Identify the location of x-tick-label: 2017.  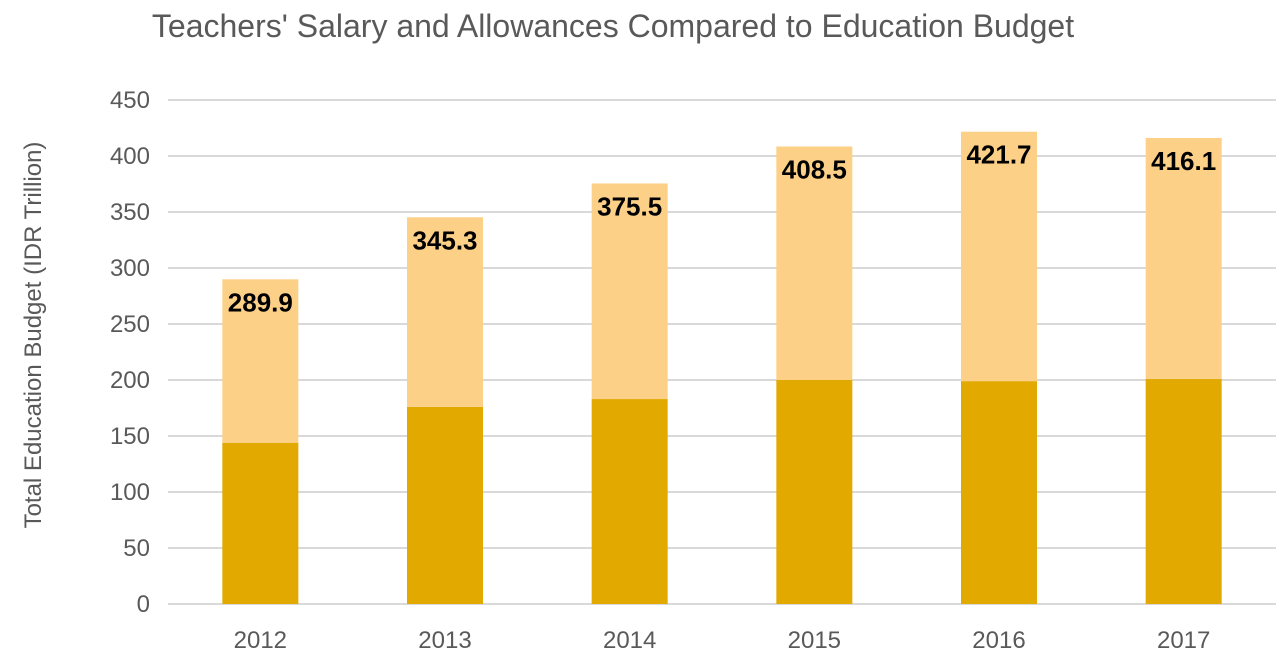
(1183, 640).